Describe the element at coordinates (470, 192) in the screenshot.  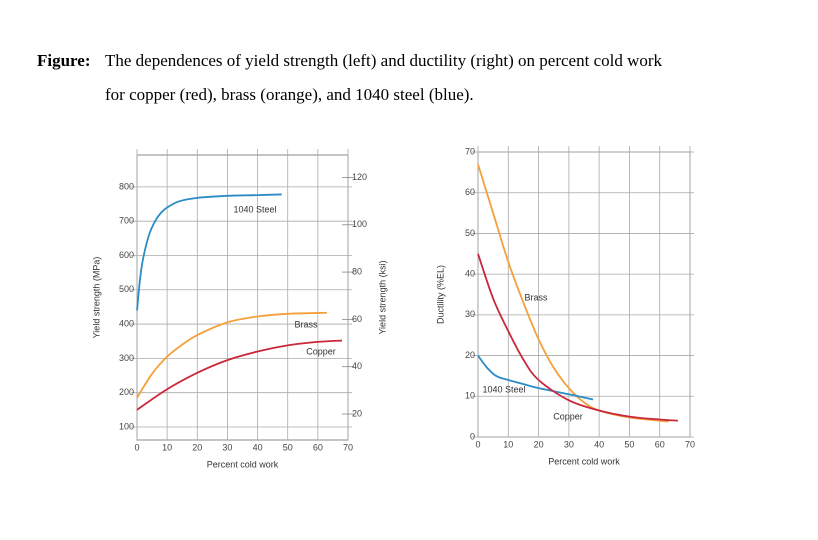
I see `y-tick-label: 60` at that location.